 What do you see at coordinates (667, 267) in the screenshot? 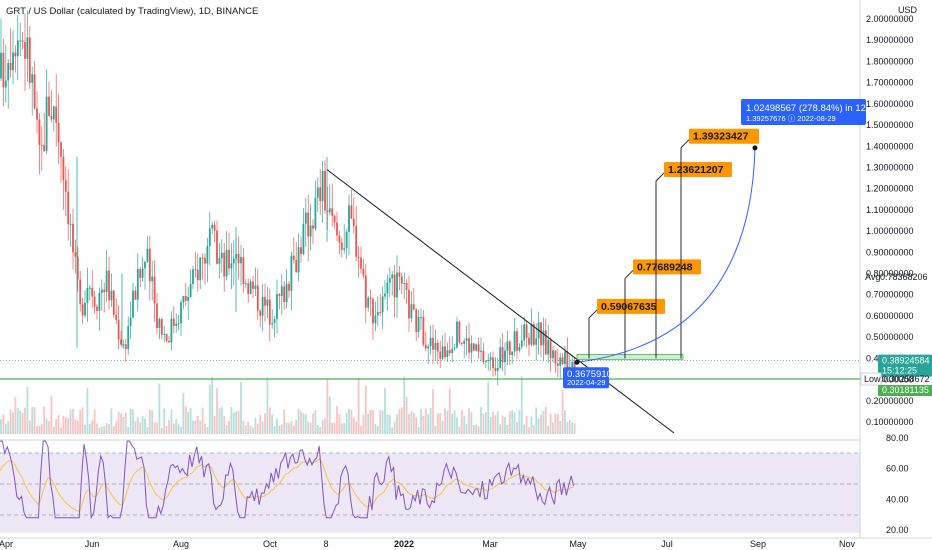
I see `fib-level-tag` at bounding box center [667, 267].